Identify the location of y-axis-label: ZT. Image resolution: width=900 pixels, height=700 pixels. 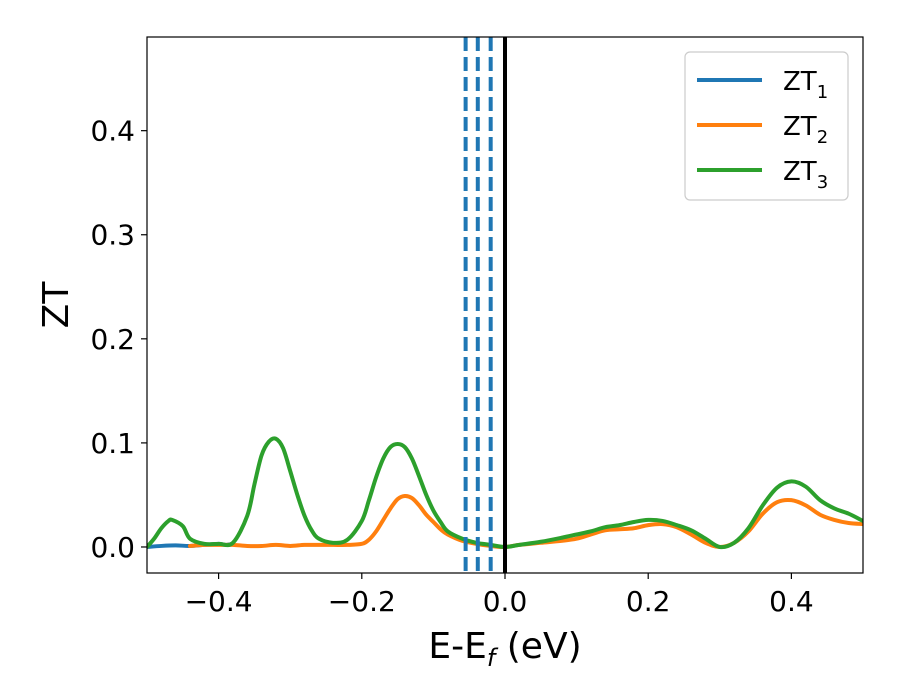
(56, 305).